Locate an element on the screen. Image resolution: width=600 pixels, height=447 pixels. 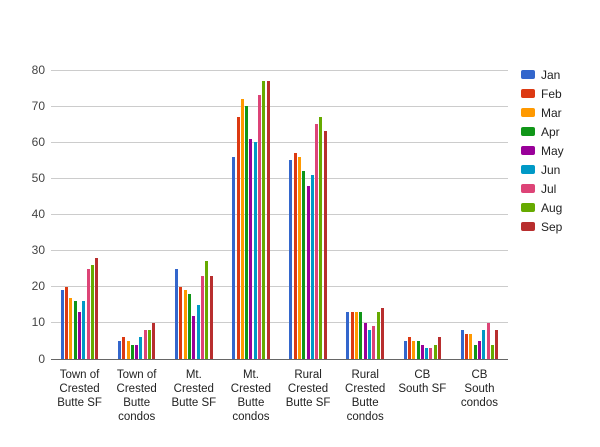
x-axis-category-label: Rural Crested Butte SF is located at coordinates (308, 389).